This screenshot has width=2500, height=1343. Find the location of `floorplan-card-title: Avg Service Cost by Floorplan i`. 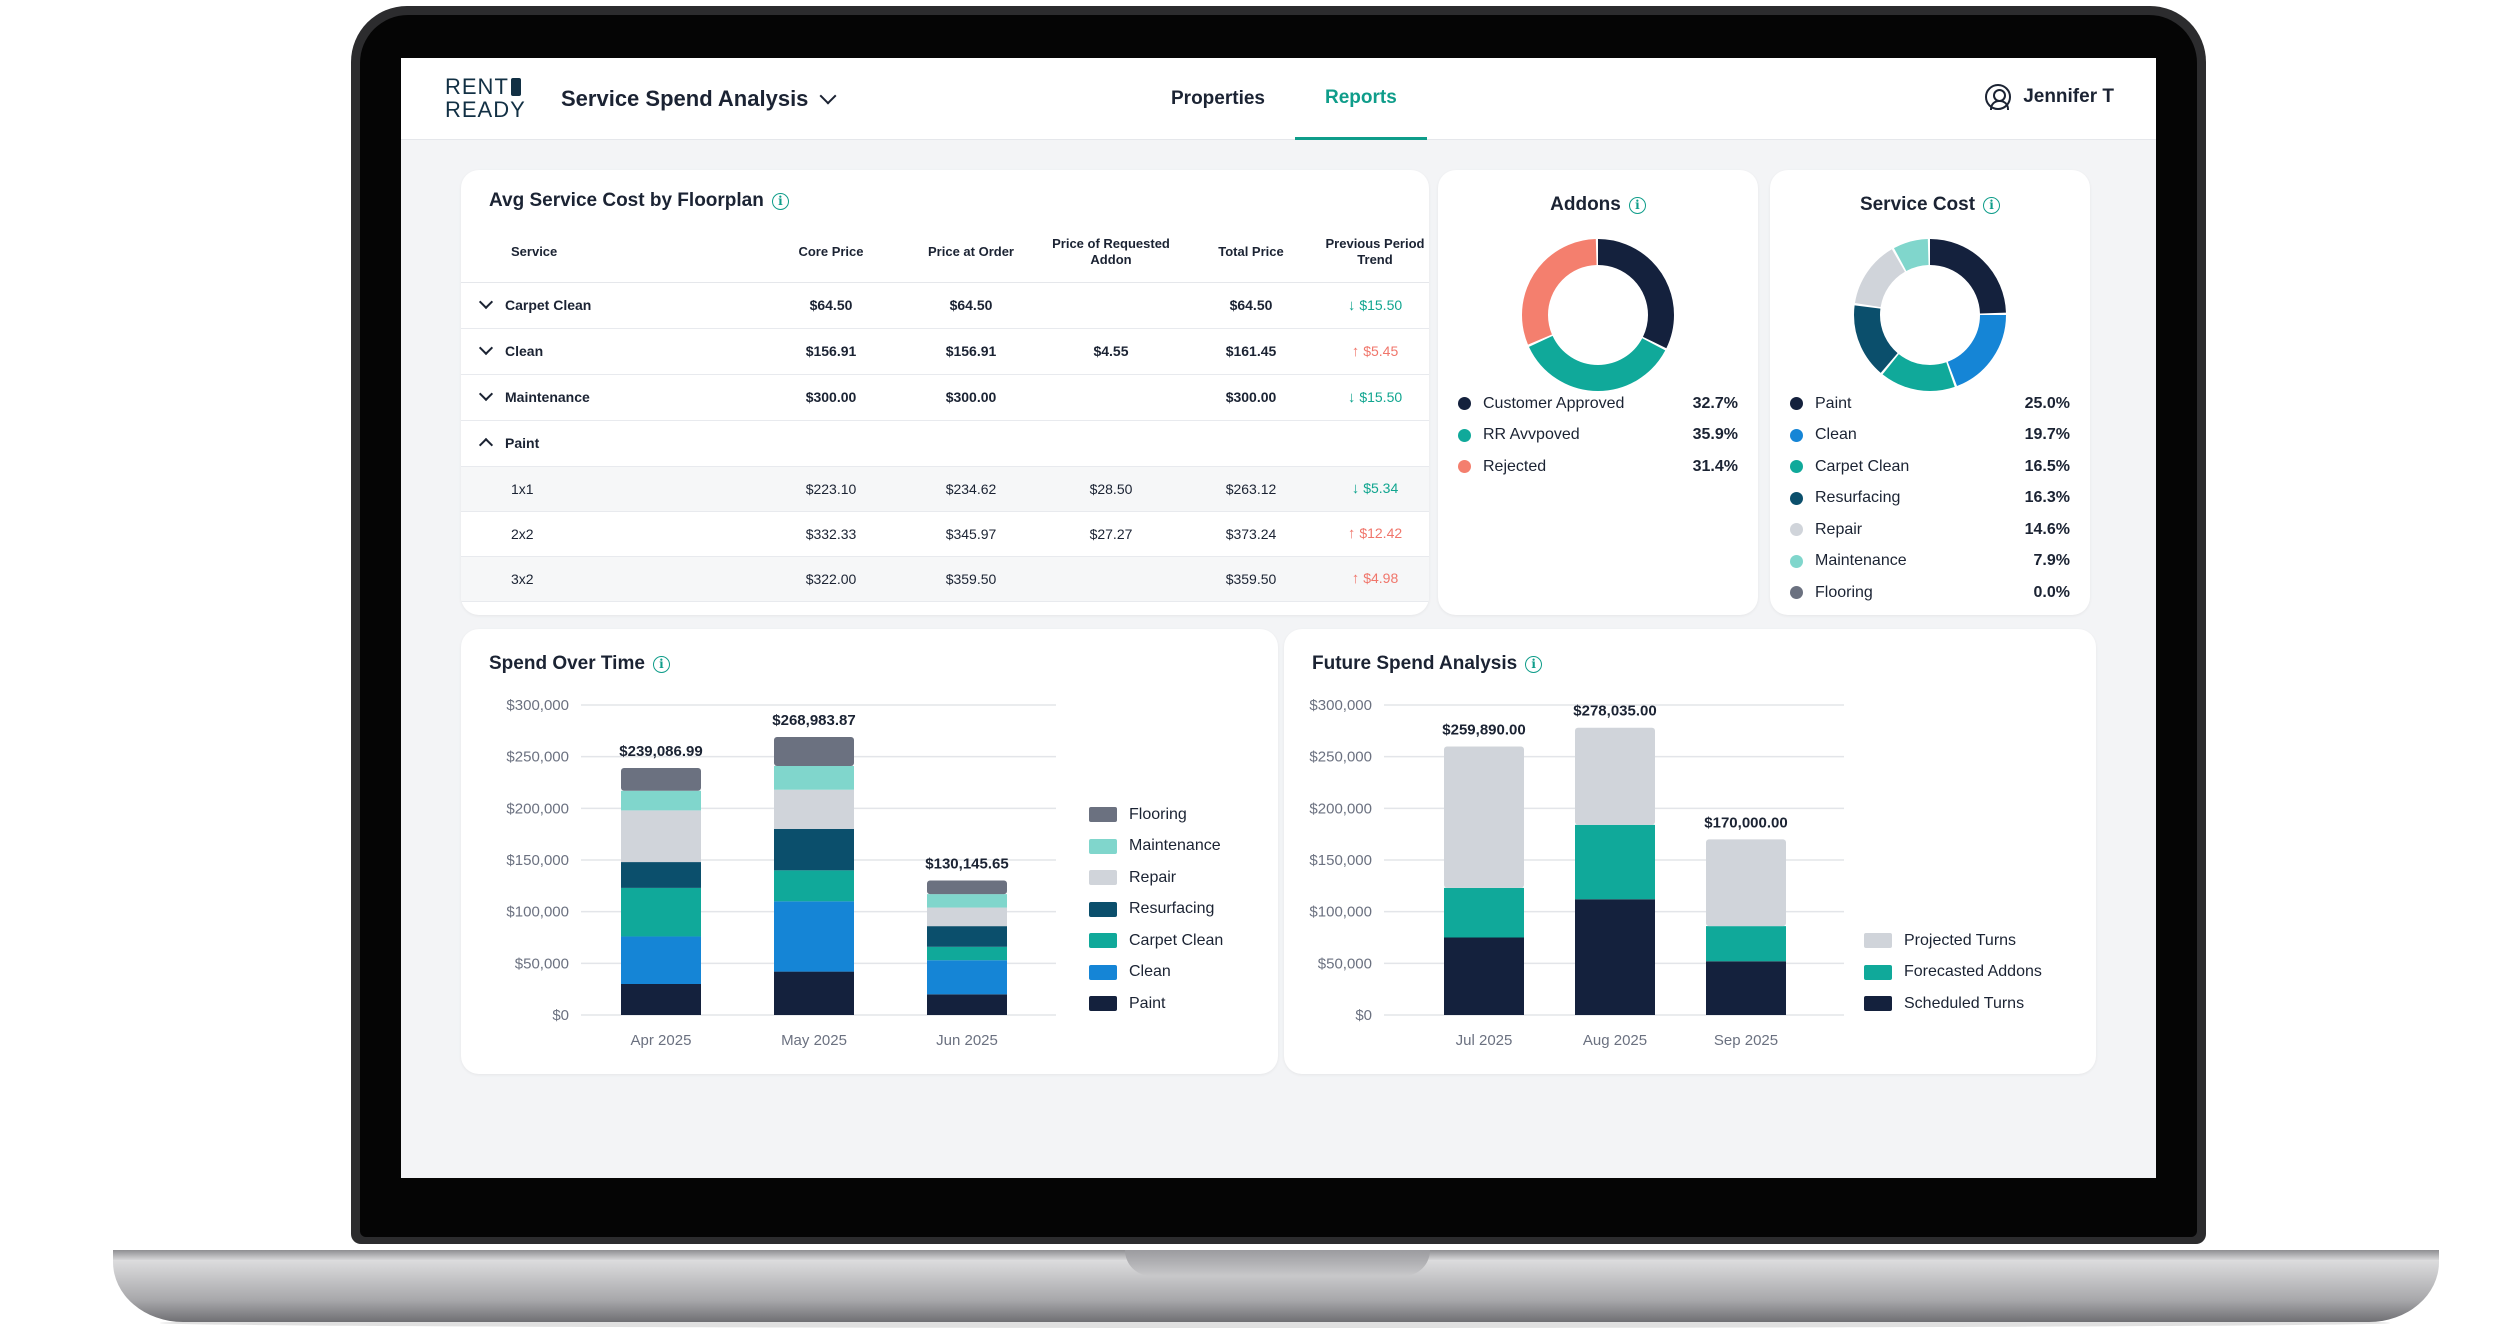

floorplan-card-title: Avg Service Cost by Floorplan i is located at coordinates (639, 201).